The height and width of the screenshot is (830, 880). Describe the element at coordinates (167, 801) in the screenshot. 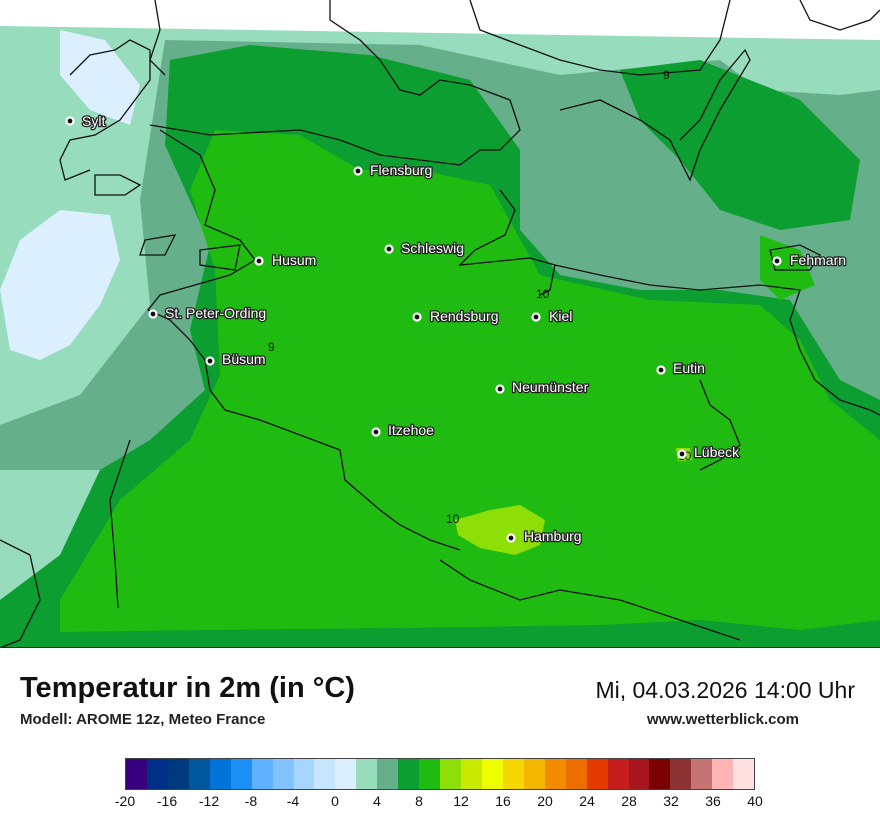

I see `legend-tick-label: -16` at that location.